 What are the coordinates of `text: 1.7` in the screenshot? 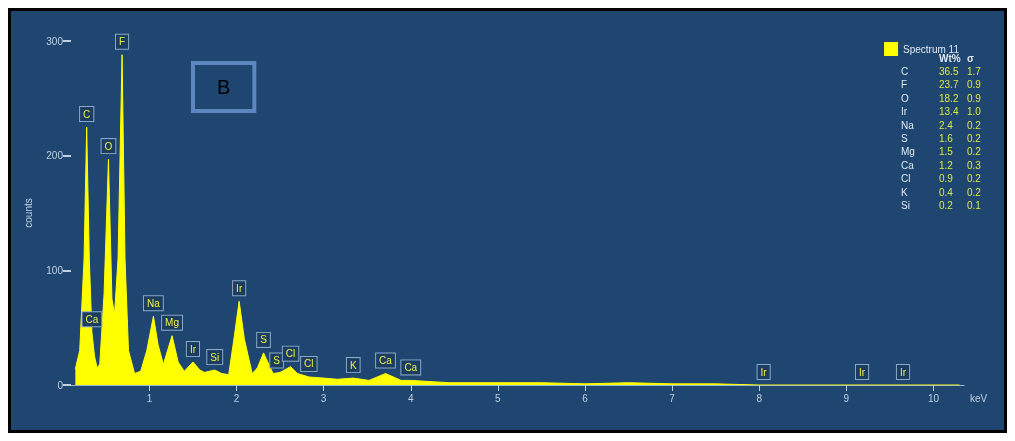 It's located at (974, 71).